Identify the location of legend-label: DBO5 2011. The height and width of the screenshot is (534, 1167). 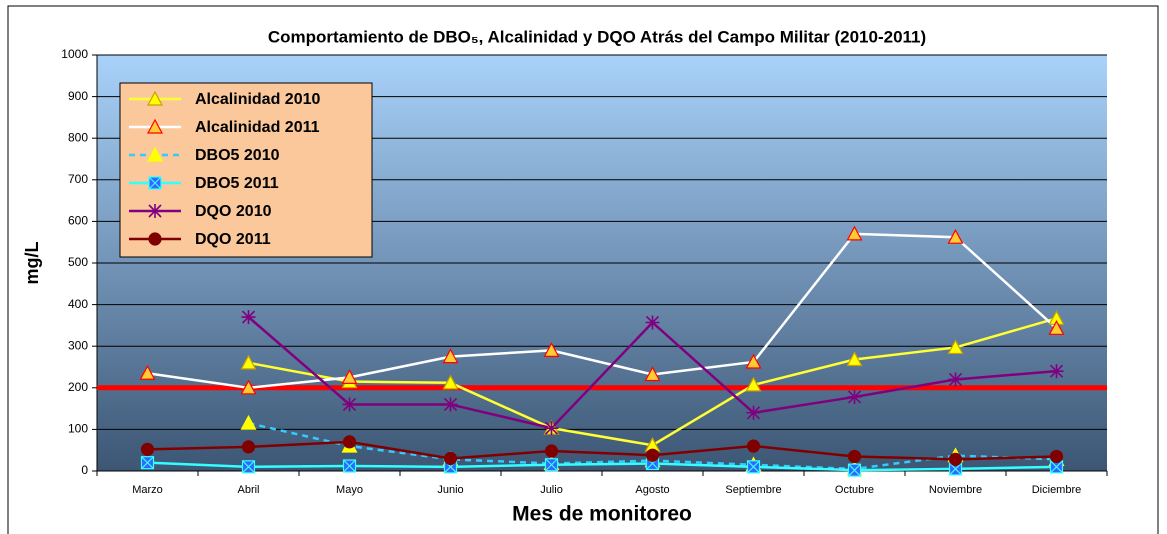
(237, 183).